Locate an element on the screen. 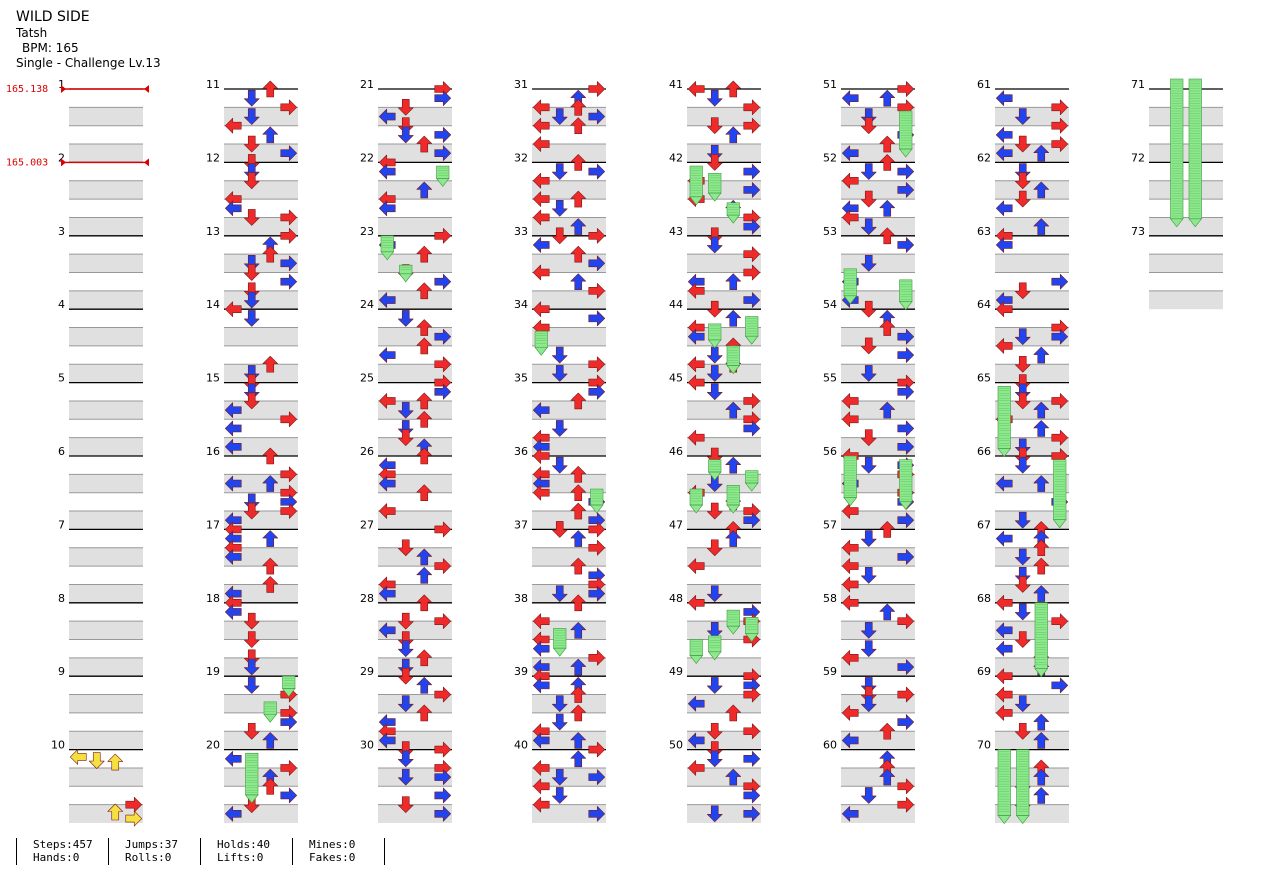  stat-value: Rolls:0 is located at coordinates (148, 857).